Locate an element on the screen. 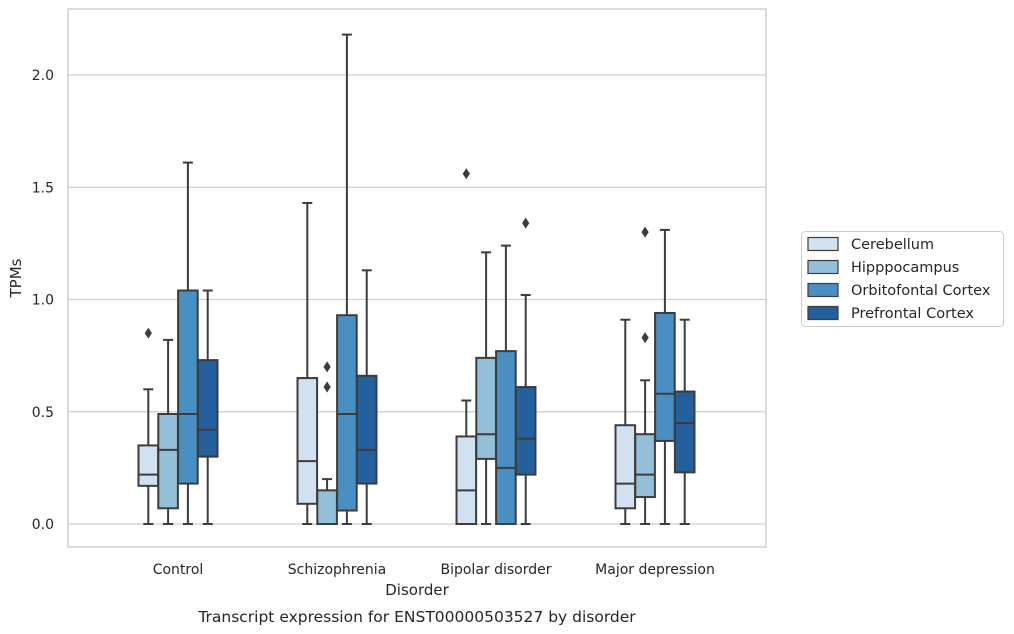 The image size is (1014, 634). y-tick-label: 0.0 is located at coordinates (43, 525).